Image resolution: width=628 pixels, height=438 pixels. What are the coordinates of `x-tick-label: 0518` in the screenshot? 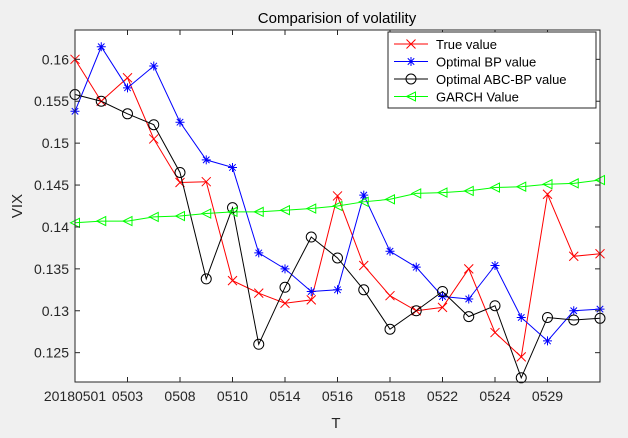 It's located at (389, 396).